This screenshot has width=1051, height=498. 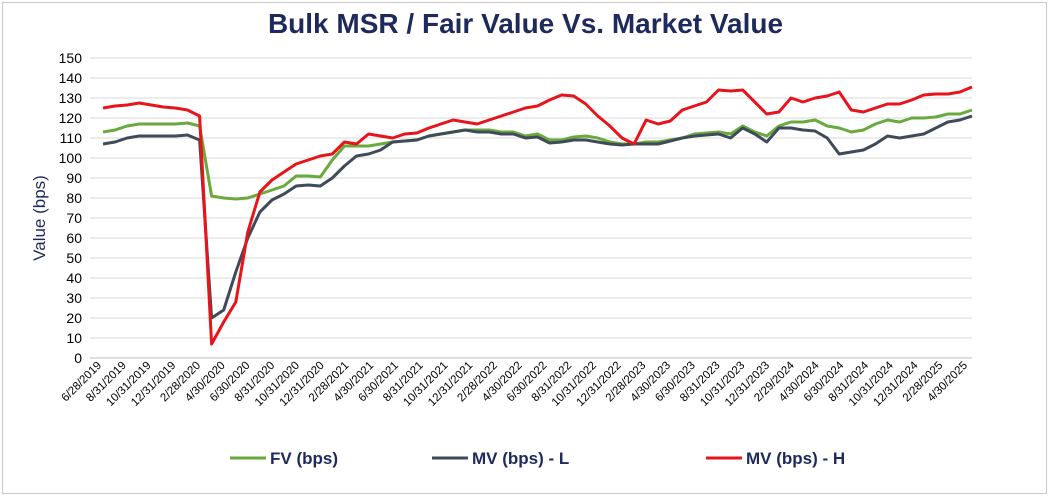 I want to click on chart-title: Bulk MSR / Fair Value Vs. Market Value, so click(x=525, y=23).